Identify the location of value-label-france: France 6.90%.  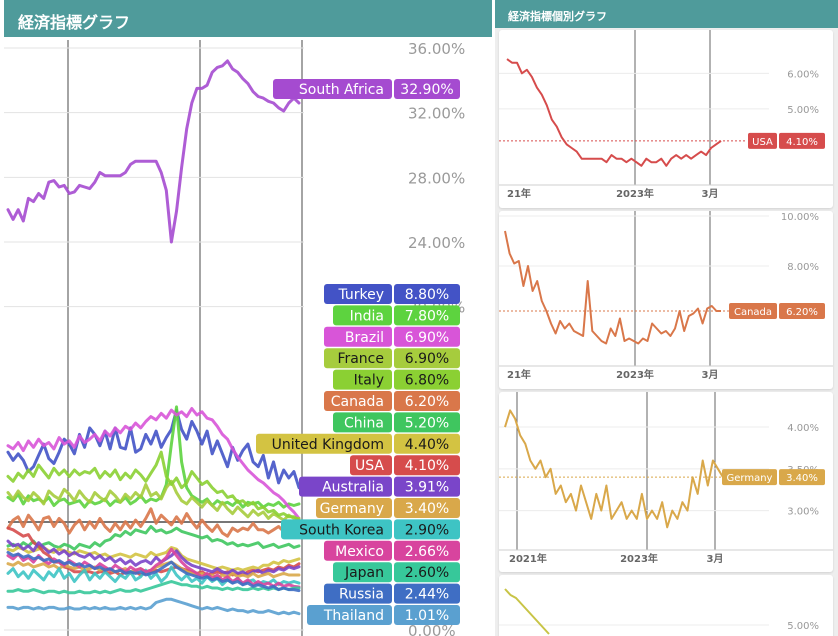
(392, 358).